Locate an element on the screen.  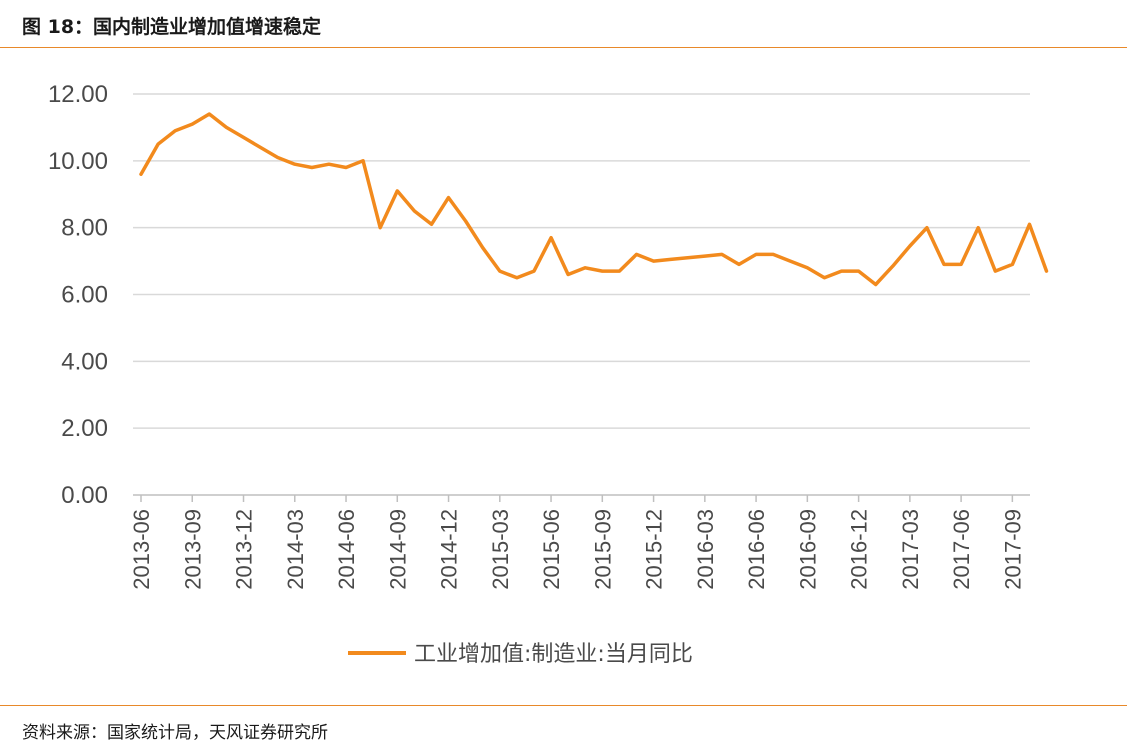
x-tick-label: 2014-03 is located at coordinates (295, 549).